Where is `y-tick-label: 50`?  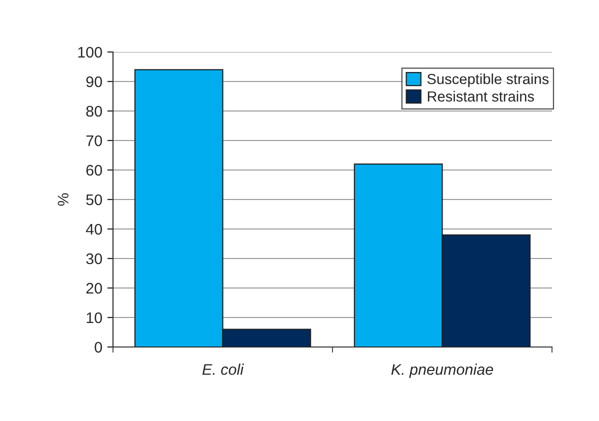 y-tick-label: 50 is located at coordinates (94, 200).